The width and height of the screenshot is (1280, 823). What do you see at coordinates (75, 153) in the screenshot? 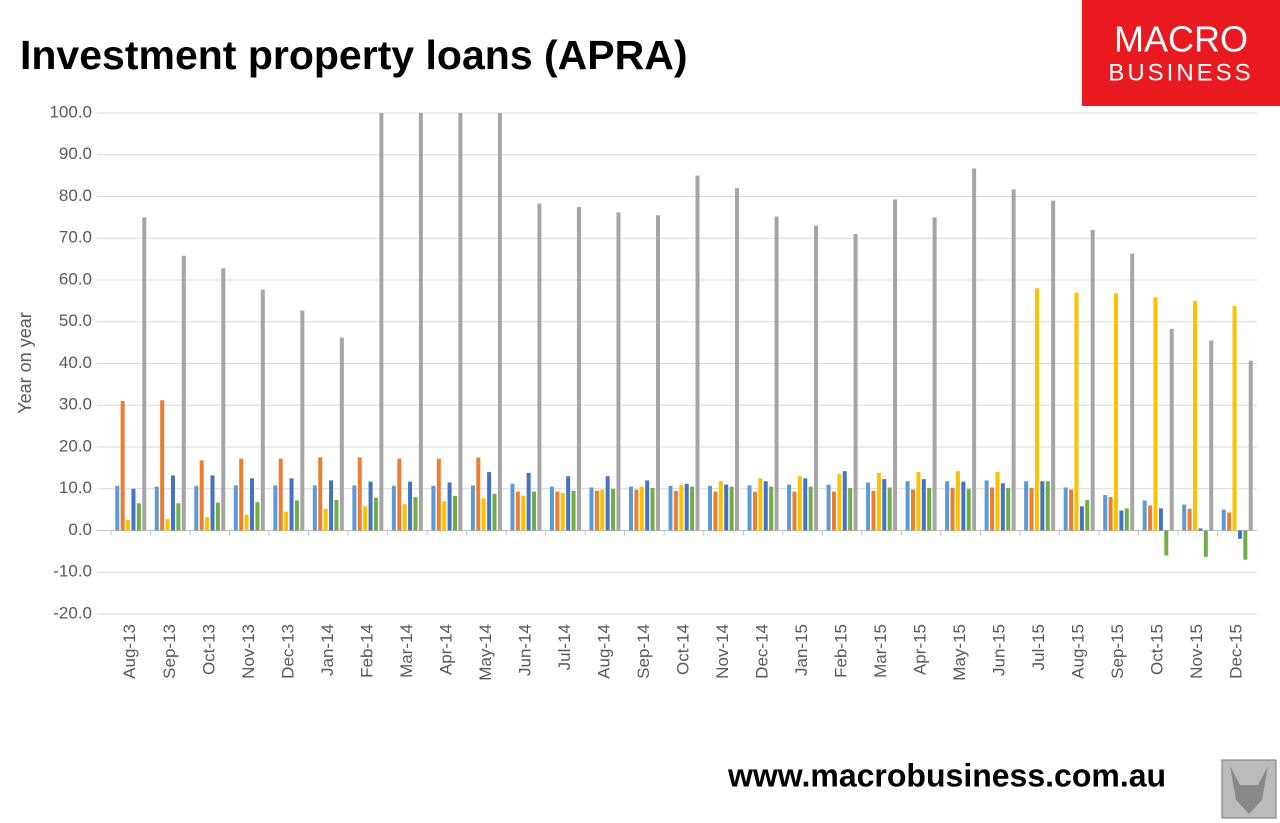
I see `y-tick-label: 90.0` at bounding box center [75, 153].